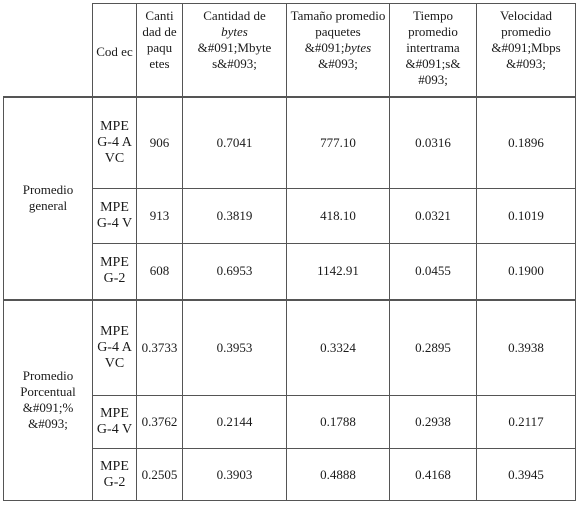 The width and height of the screenshot is (582, 505). What do you see at coordinates (338, 347) in the screenshot?
I see `tamano-cell: 0.3324` at bounding box center [338, 347].